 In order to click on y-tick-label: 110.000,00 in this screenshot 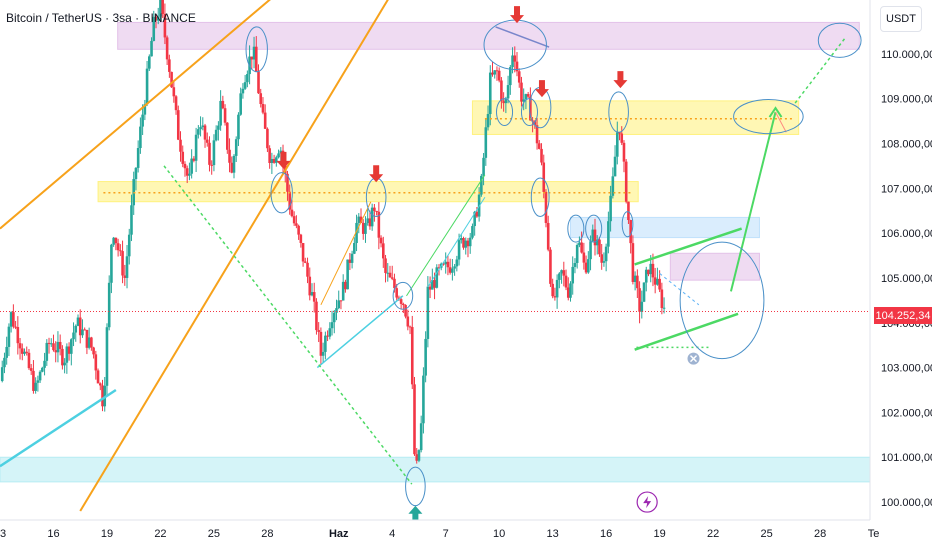, I will do `click(906, 55)`.